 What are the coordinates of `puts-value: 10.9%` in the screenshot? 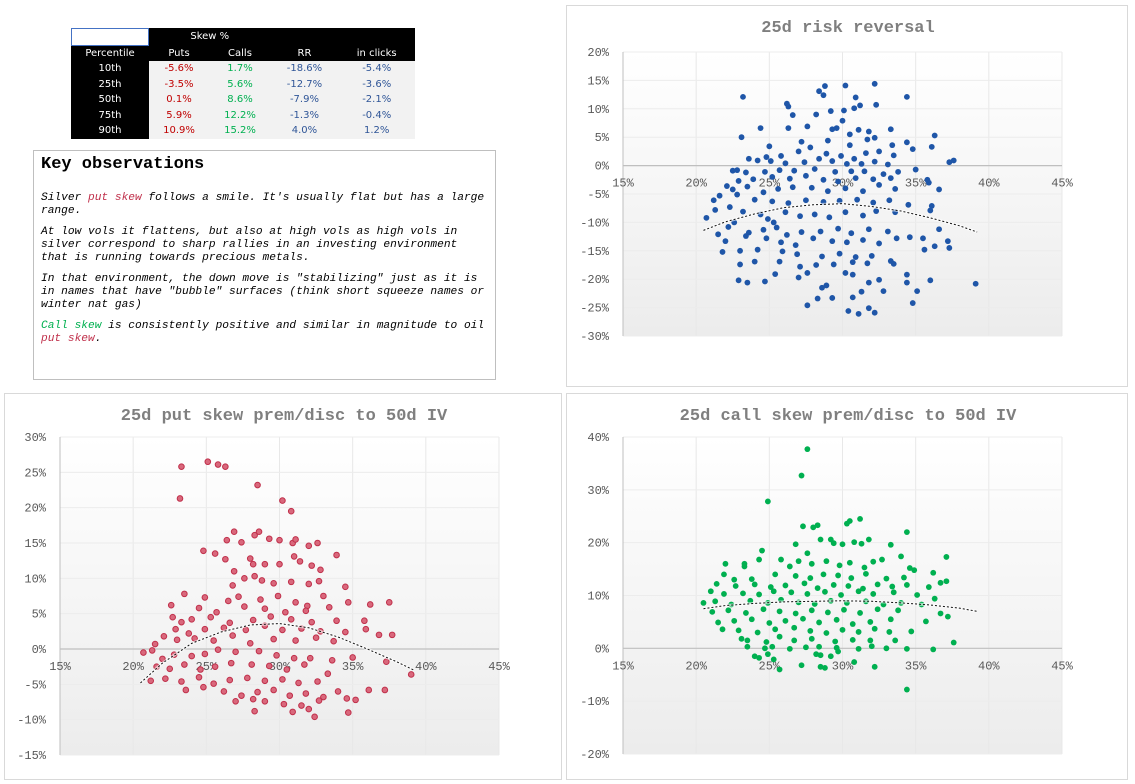 It's located at (179, 131).